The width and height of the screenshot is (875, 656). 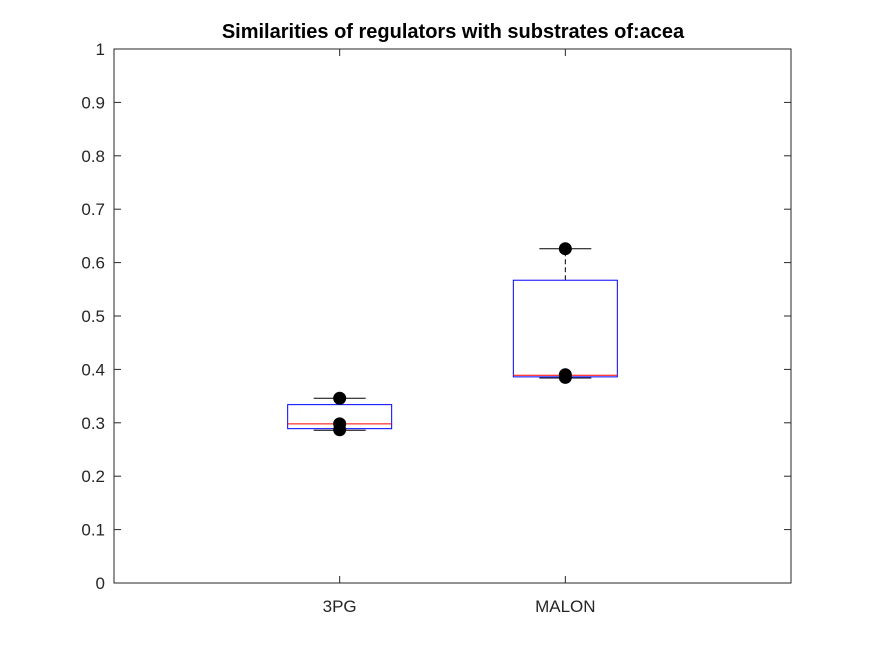 I want to click on y-tick-label: 0.9, so click(x=93, y=102).